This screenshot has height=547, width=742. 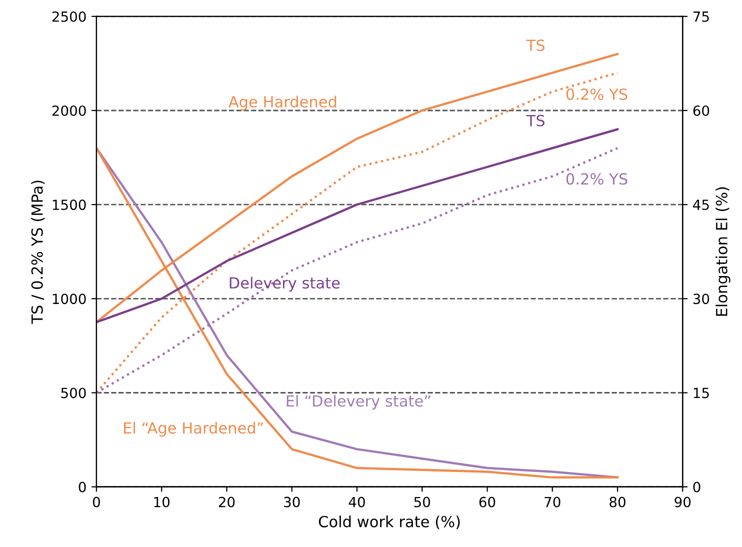 What do you see at coordinates (701, 205) in the screenshot?
I see `y2-tick-label: 45` at bounding box center [701, 205].